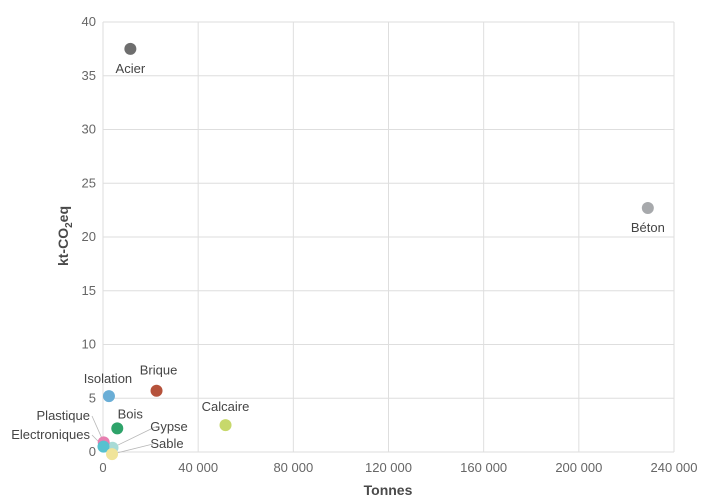 This screenshot has width=701, height=498. What do you see at coordinates (388, 490) in the screenshot?
I see `x-axis-title: Tonnes` at bounding box center [388, 490].